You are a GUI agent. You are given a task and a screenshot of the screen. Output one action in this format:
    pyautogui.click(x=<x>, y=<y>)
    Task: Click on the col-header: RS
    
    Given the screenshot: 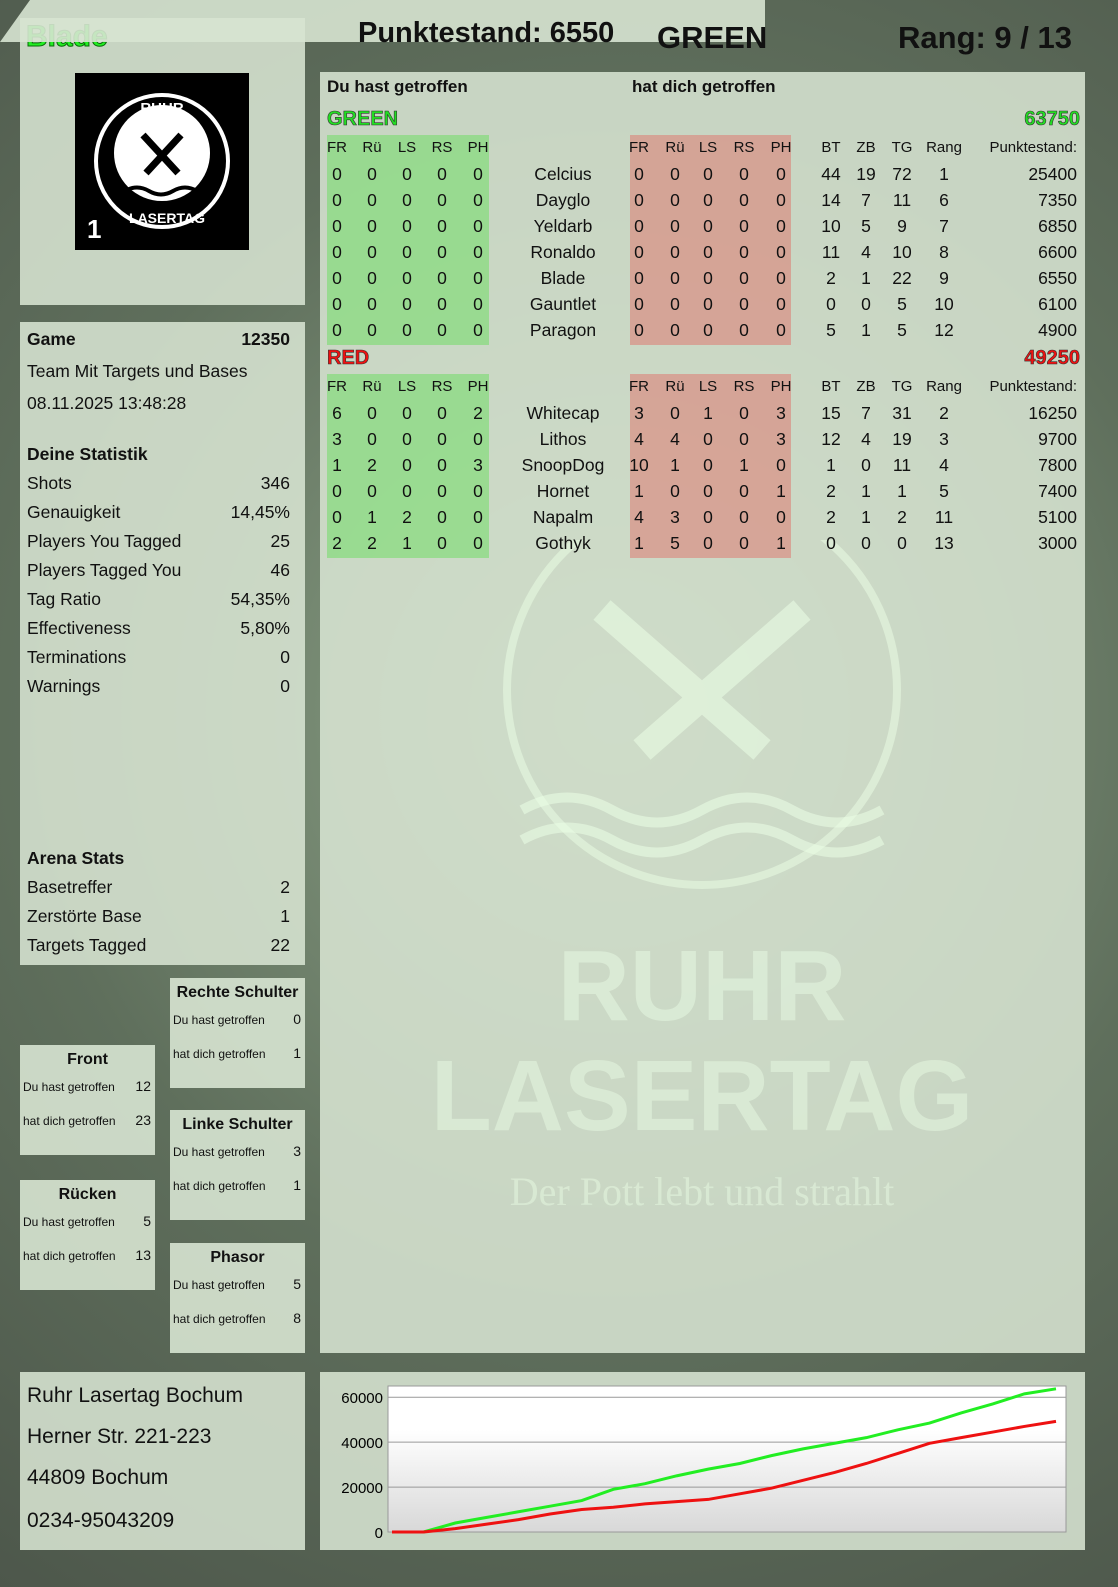 What is the action you would take?
    pyautogui.click(x=744, y=147)
    